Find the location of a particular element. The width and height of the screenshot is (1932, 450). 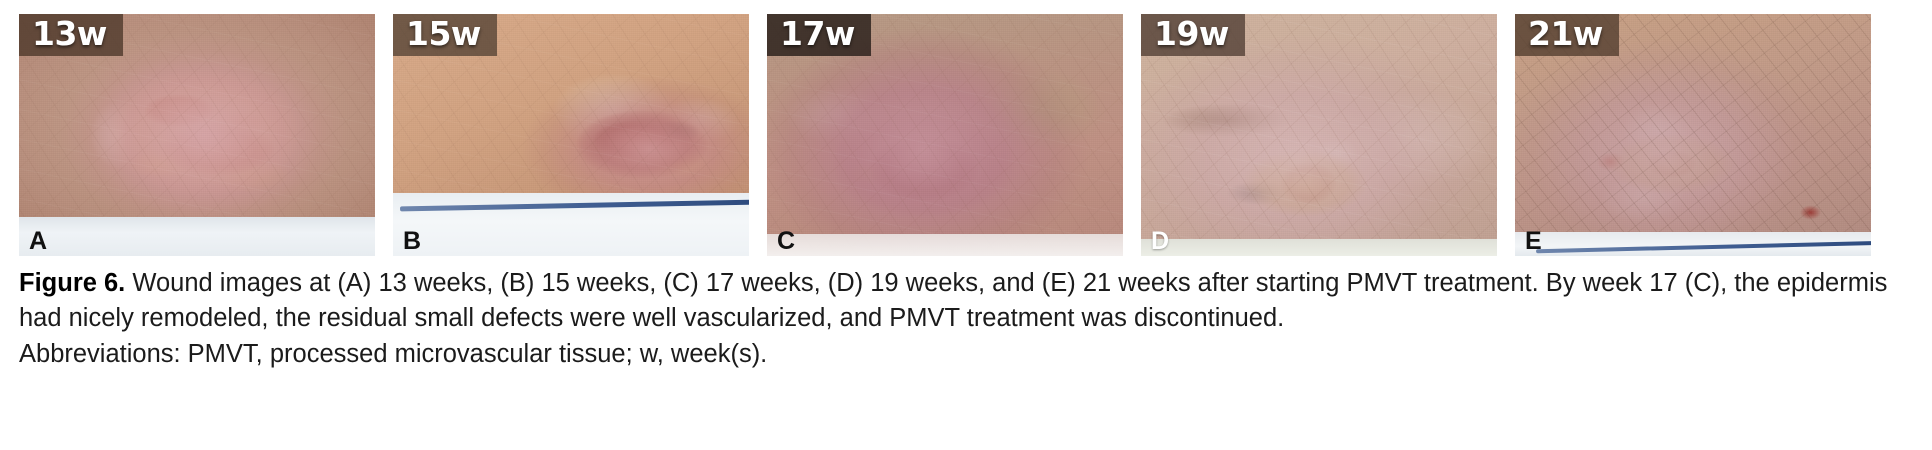

week-badge-d: 19w is located at coordinates (1193, 35).